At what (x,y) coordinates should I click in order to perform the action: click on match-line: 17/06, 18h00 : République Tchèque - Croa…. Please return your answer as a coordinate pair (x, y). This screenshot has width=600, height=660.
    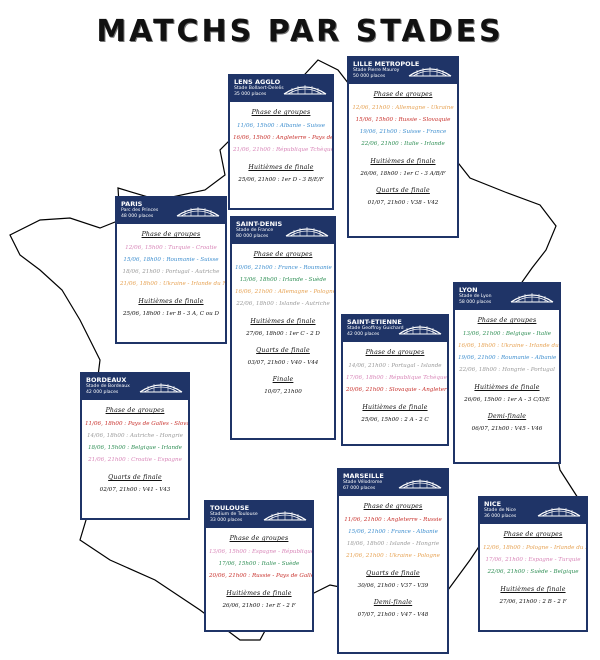
    Looking at the image, I should click on (396, 378).